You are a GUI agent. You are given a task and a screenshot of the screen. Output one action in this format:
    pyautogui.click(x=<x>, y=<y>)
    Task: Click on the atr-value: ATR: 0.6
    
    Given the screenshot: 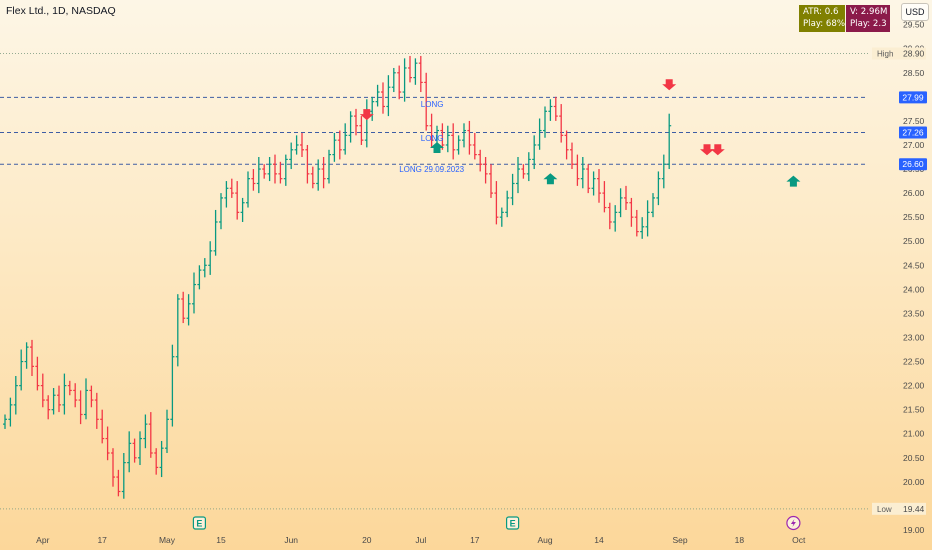 What is the action you would take?
    pyautogui.click(x=821, y=12)
    